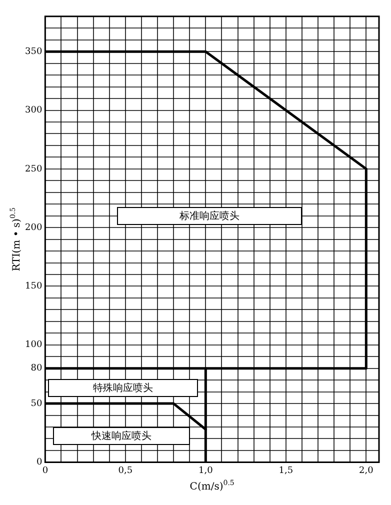  I want to click on label-frame: 特殊响应喷头, so click(123, 388).